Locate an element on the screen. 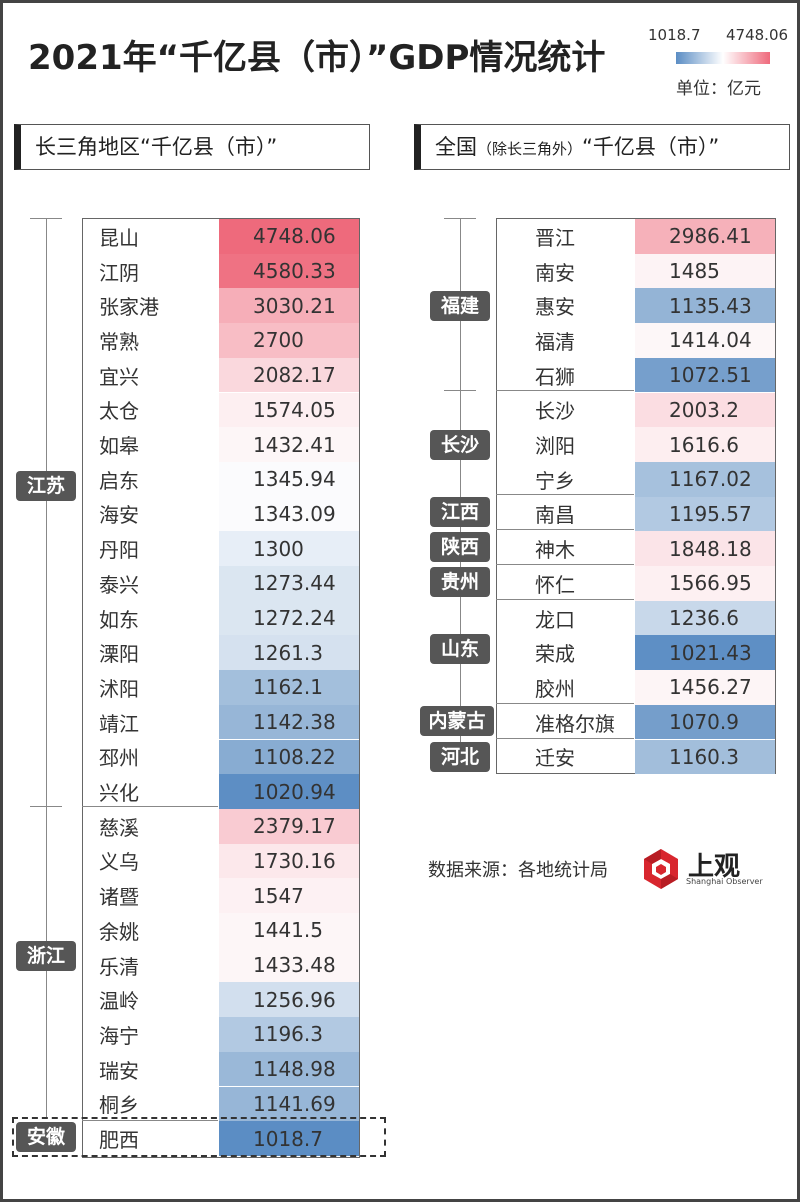  legend-max-label: 4748.06 is located at coordinates (757, 35).